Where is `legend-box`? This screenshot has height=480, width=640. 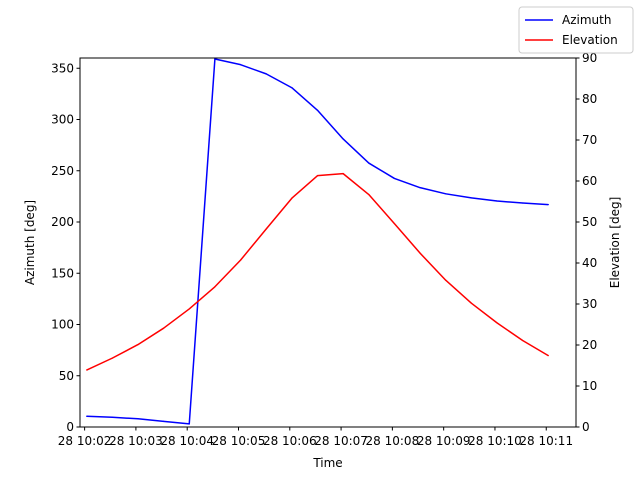
legend-box is located at coordinates (576, 30).